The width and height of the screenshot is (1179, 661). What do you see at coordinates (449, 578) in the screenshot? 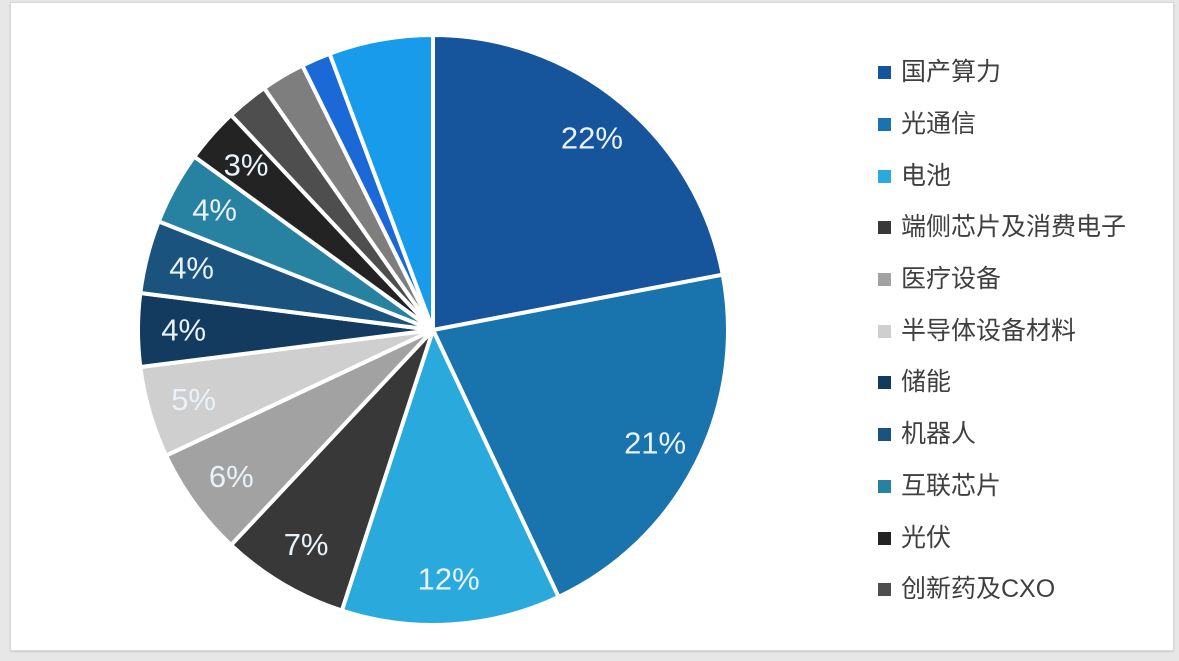
I see `pie-slice-label: 12%` at bounding box center [449, 578].